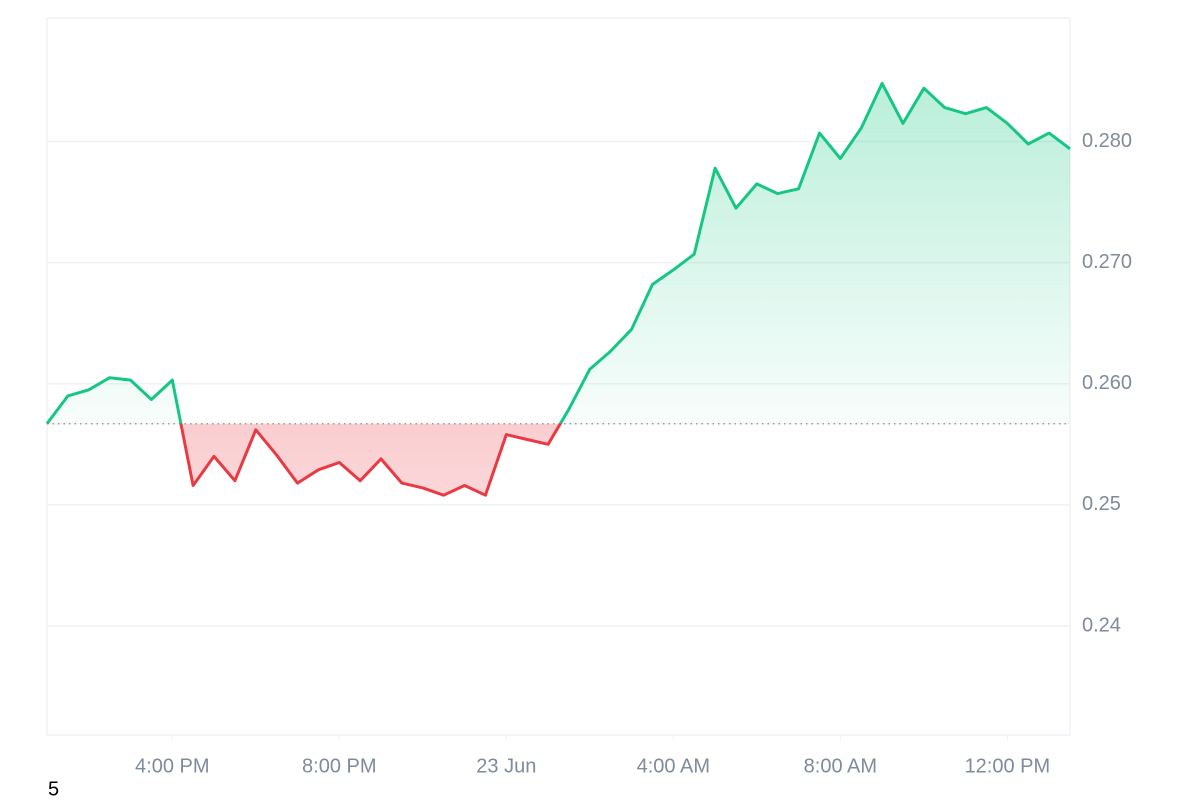 This screenshot has width=1200, height=800. What do you see at coordinates (172, 766) in the screenshot?
I see `x-tick-label: 4:00 PM` at bounding box center [172, 766].